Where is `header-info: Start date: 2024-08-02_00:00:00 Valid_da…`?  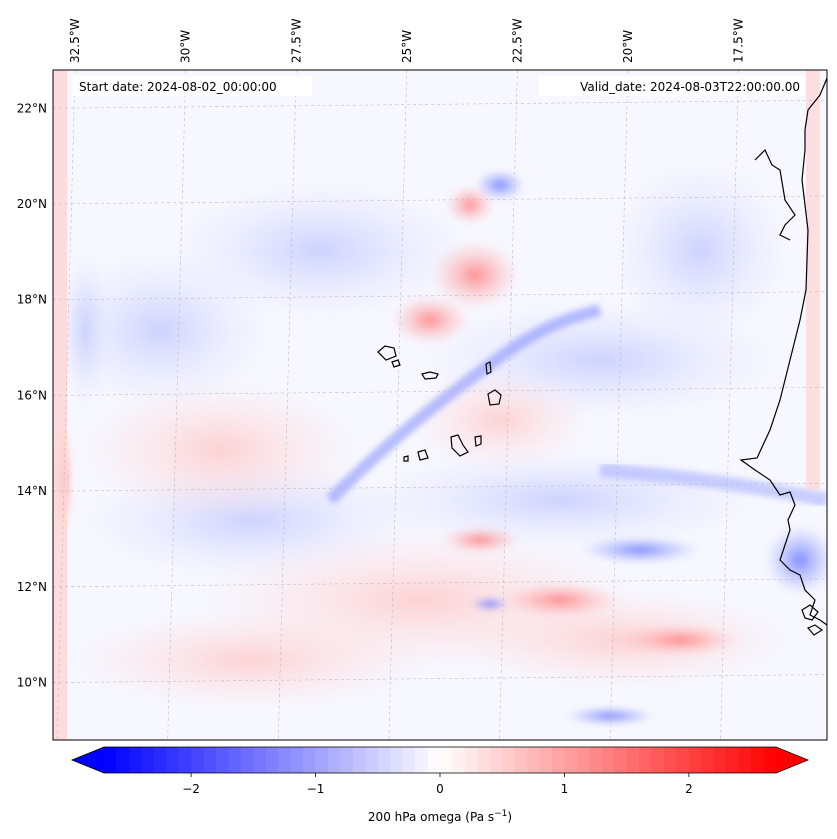 header-info: Start date: 2024-08-02_00:00:00 Valid_da… is located at coordinates (439, 86).